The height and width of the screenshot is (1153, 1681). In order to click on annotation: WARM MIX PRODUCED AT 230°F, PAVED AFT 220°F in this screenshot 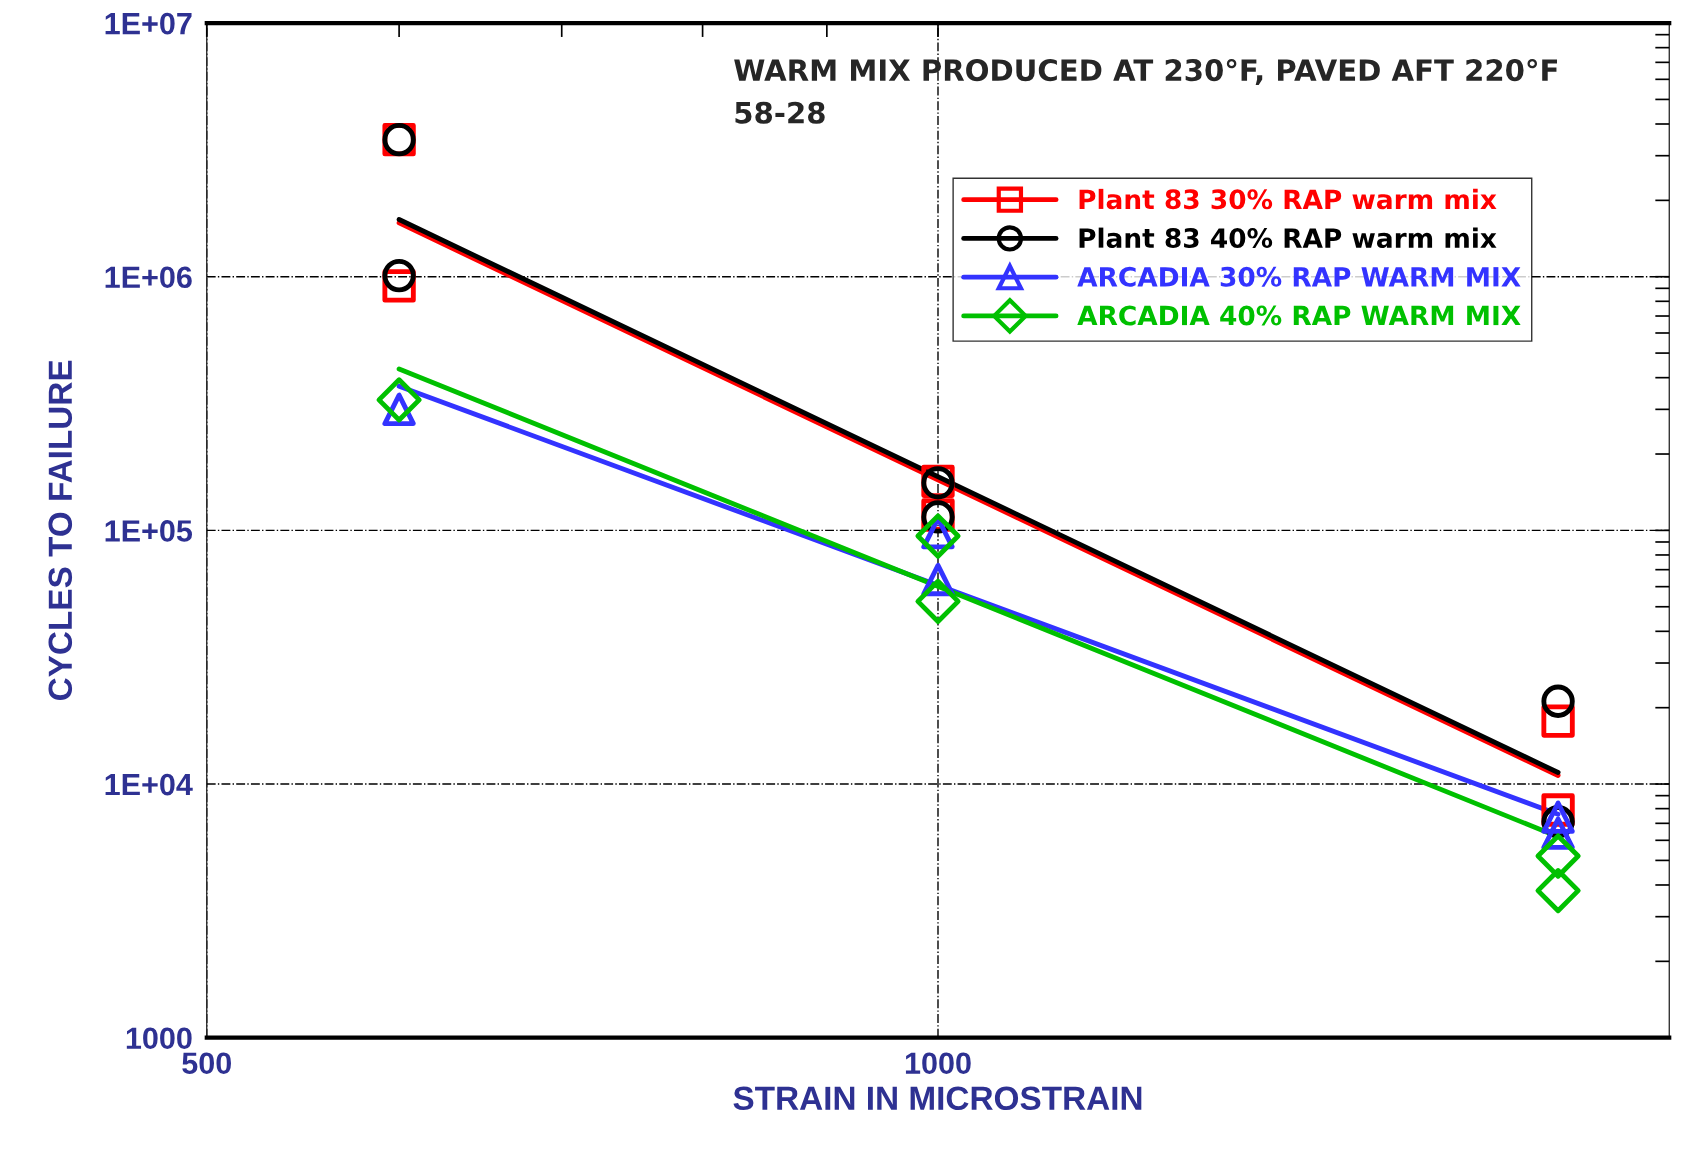, I will do `click(1146, 71)`.